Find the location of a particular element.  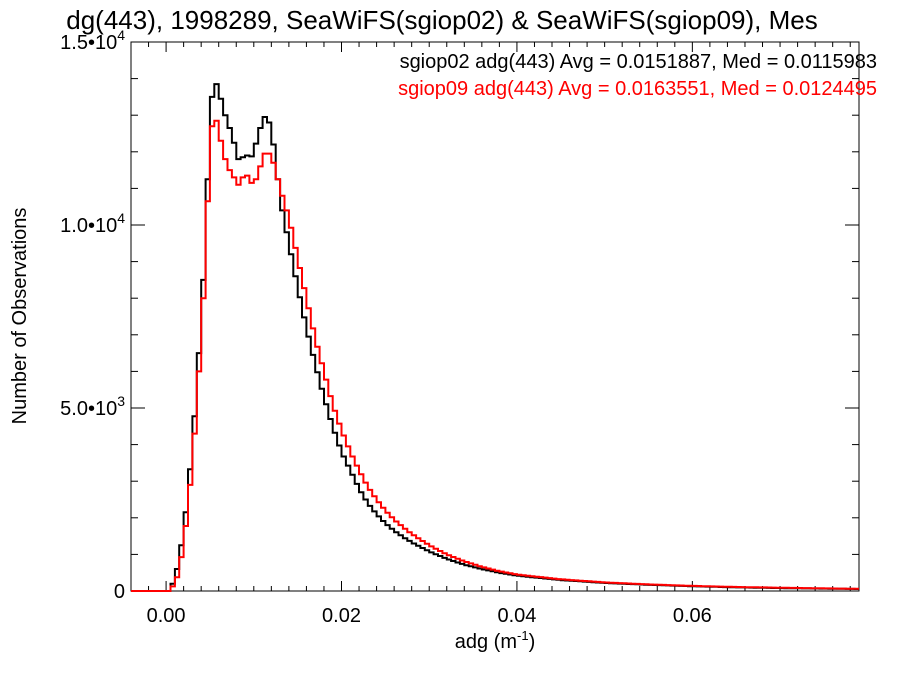

y-tick-label: 1.0•104 is located at coordinates (92, 223).